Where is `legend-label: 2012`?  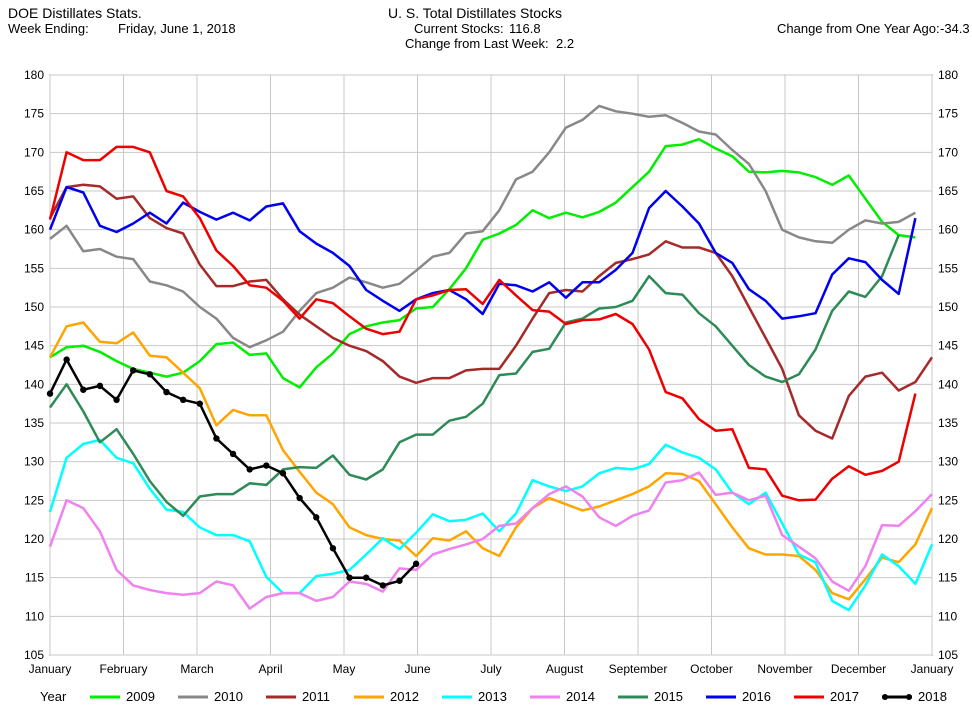
legend-label: 2012 is located at coordinates (404, 696).